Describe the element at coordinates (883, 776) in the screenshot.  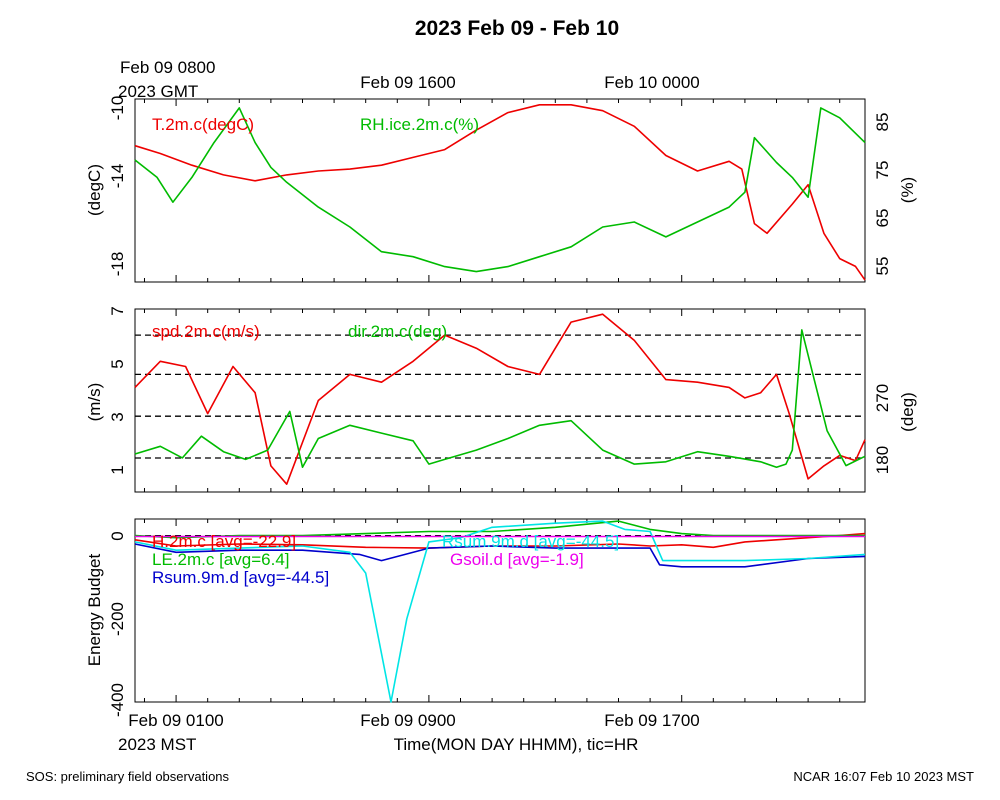
I see `footer-right: NCAR 16:07 Feb 10 2023 MST` at that location.